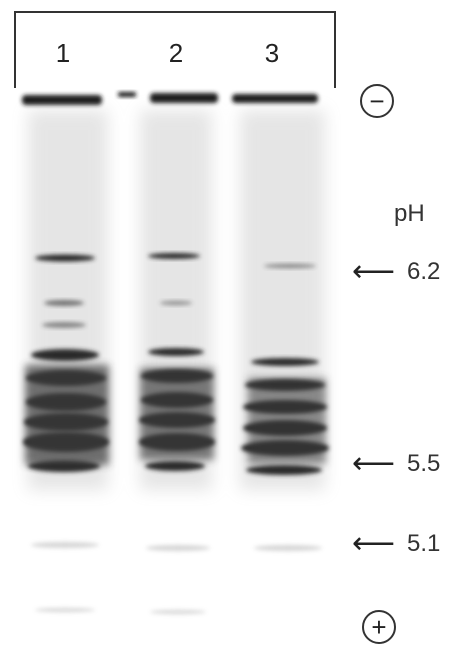 This screenshot has height=658, width=467. I want to click on lane-2-bands, so click(177, 362).